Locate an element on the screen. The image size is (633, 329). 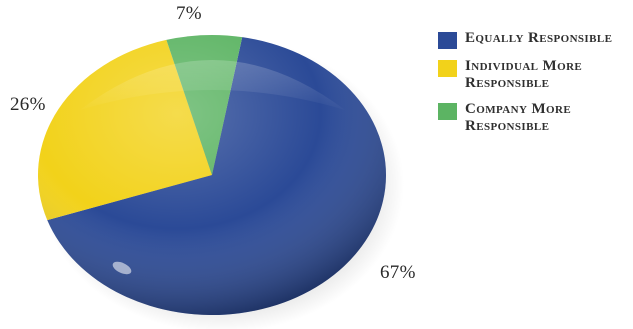
legend-item: Individual More Responsible is located at coordinates (535, 75).